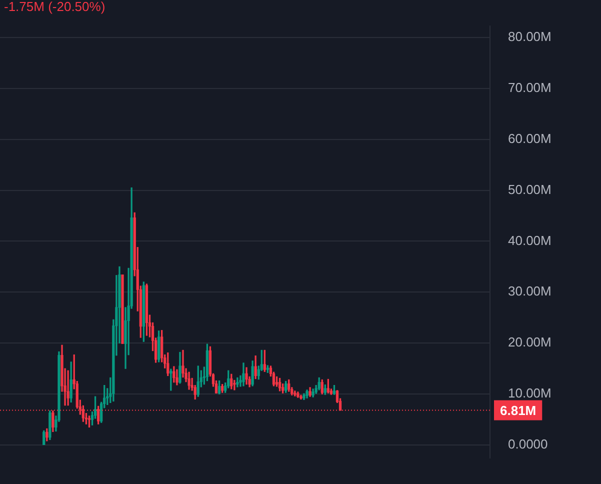  Describe the element at coordinates (528, 444) in the screenshot. I see `y-tick-label: 0.0000` at that location.